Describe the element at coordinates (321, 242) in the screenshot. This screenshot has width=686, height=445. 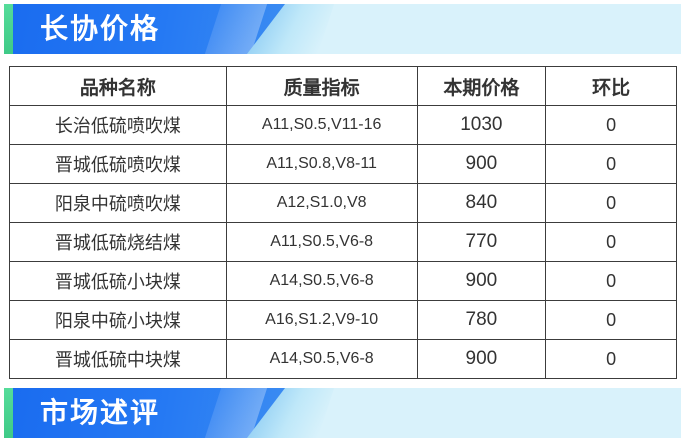
I see `cell-spec: A11,S0.5,V6-8` at that location.